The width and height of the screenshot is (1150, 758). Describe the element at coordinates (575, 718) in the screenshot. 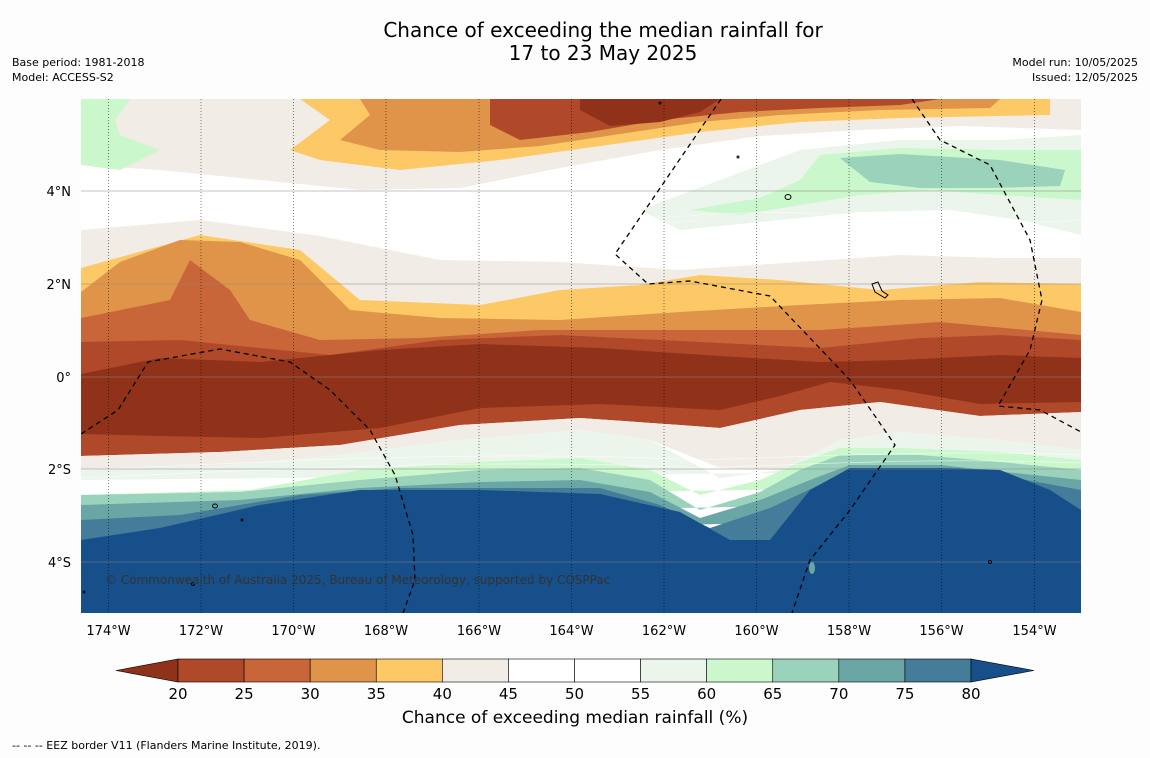

I see `colorbar-title: Chance of exceeding median rainfall (%)` at that location.